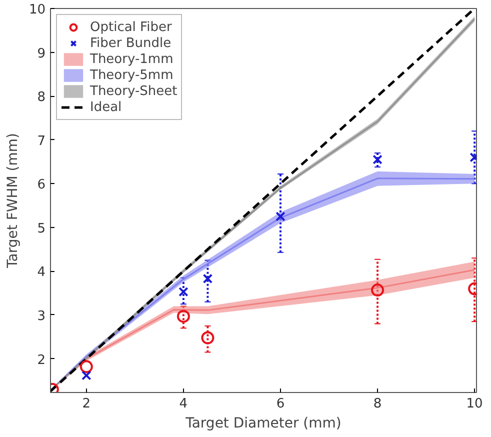 Image resolution: width=491 pixels, height=437 pixels. Describe the element at coordinates (183, 404) in the screenshot. I see `x-tick-label: 4` at that location.